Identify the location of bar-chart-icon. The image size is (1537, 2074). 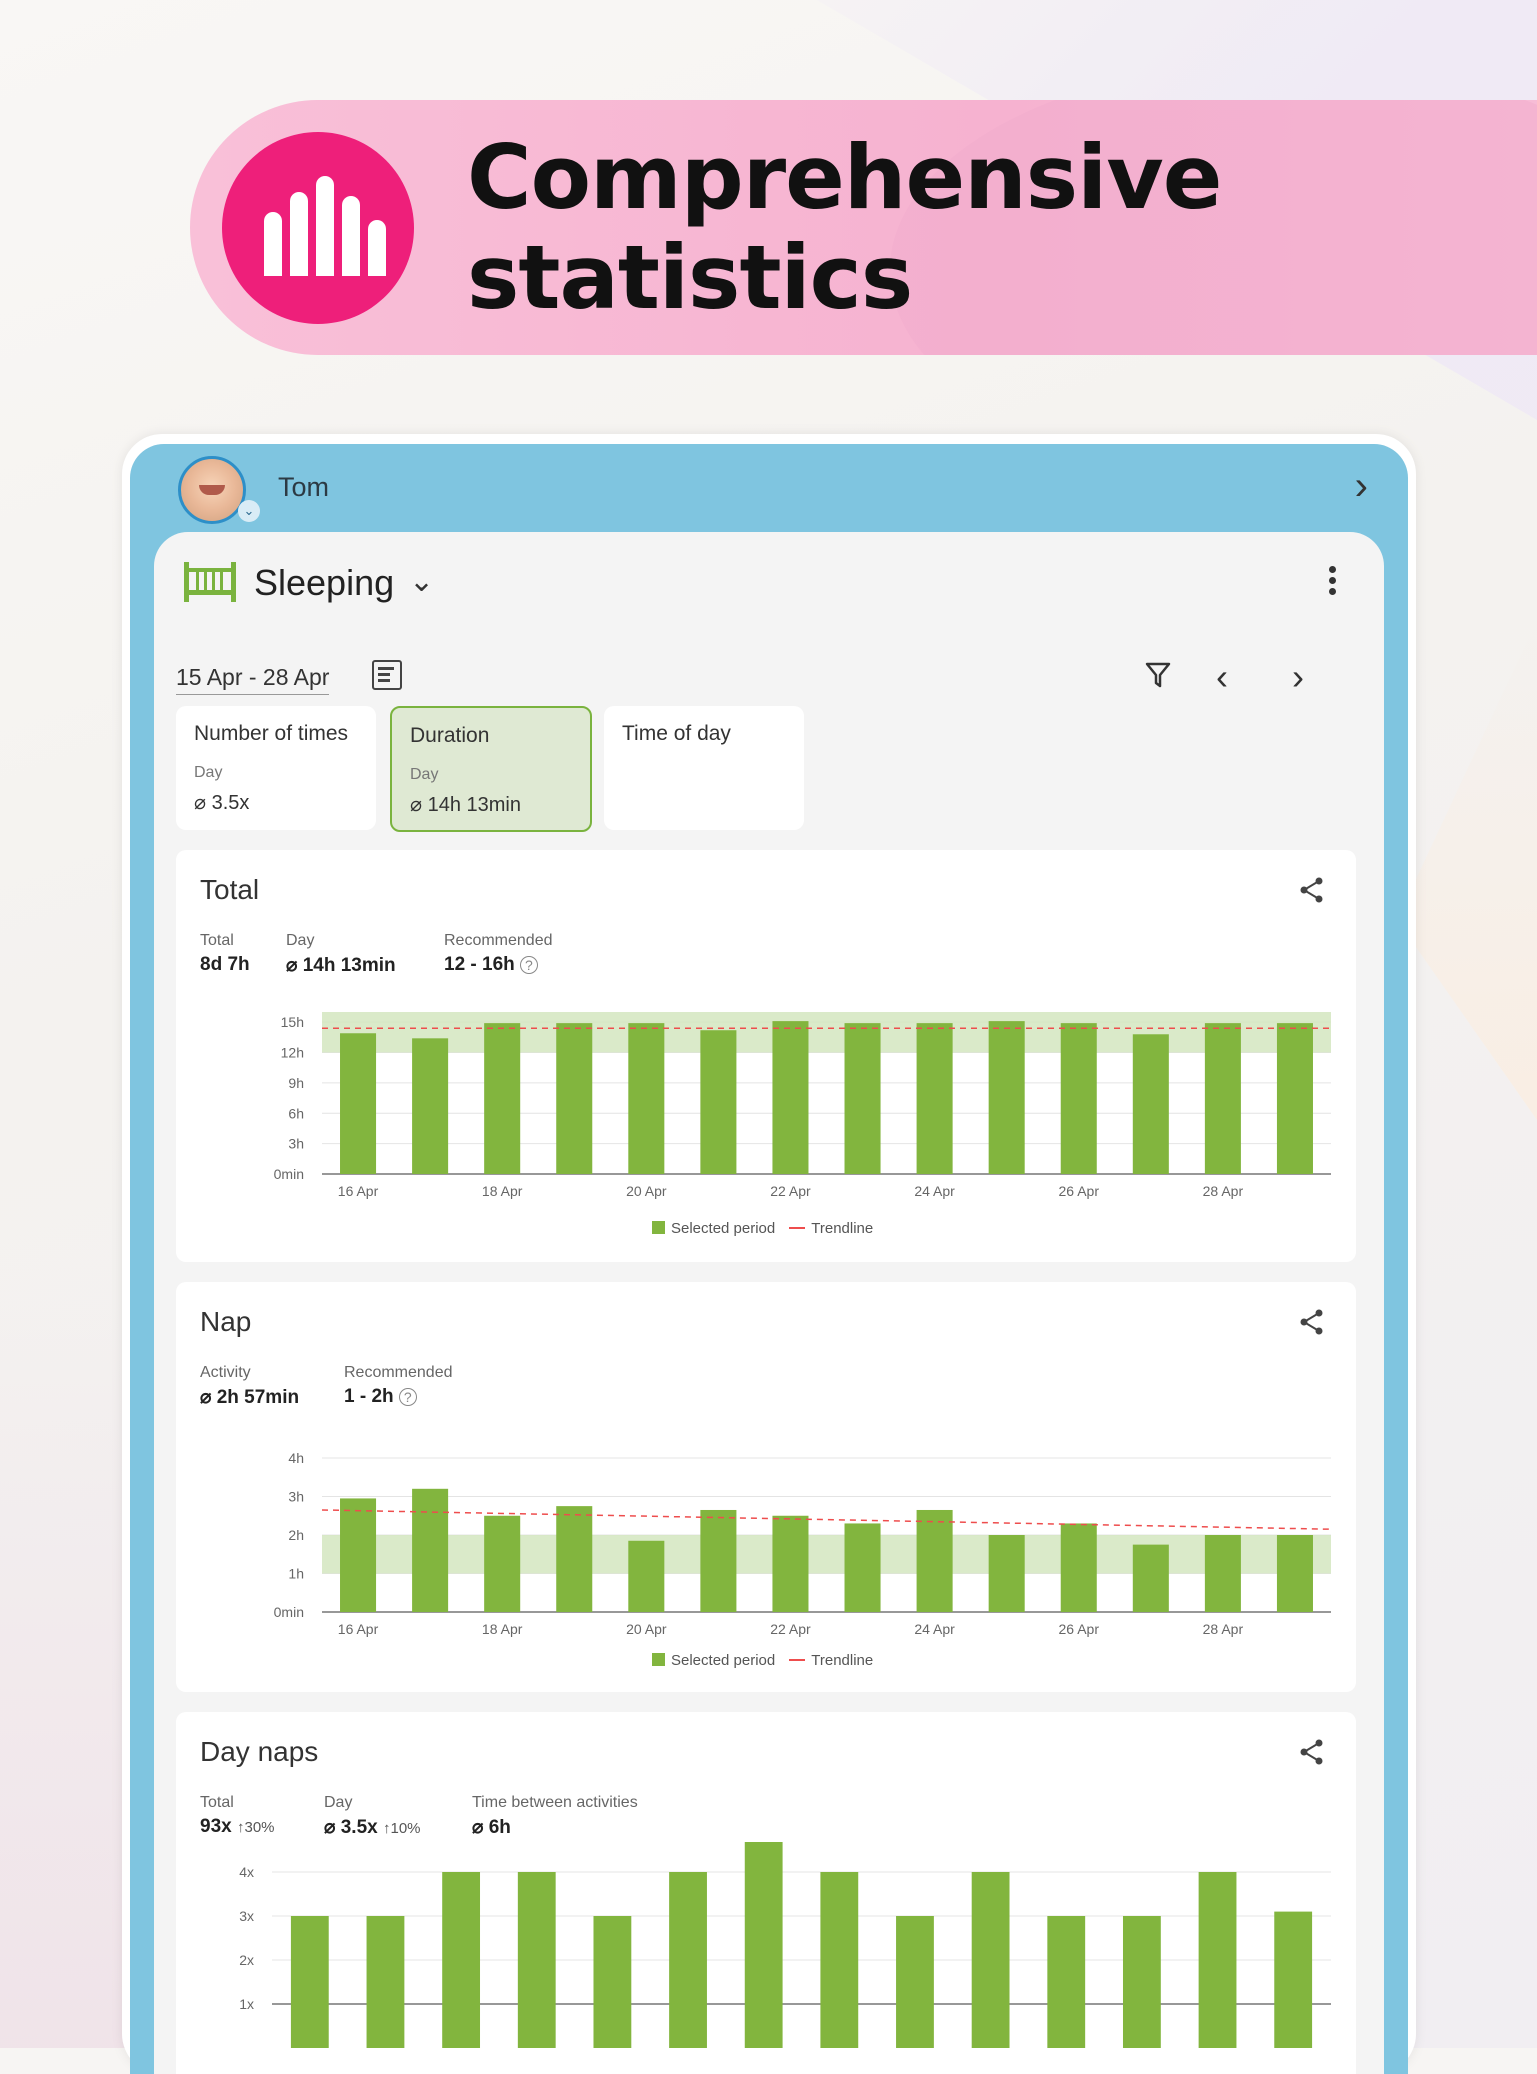
(318, 228).